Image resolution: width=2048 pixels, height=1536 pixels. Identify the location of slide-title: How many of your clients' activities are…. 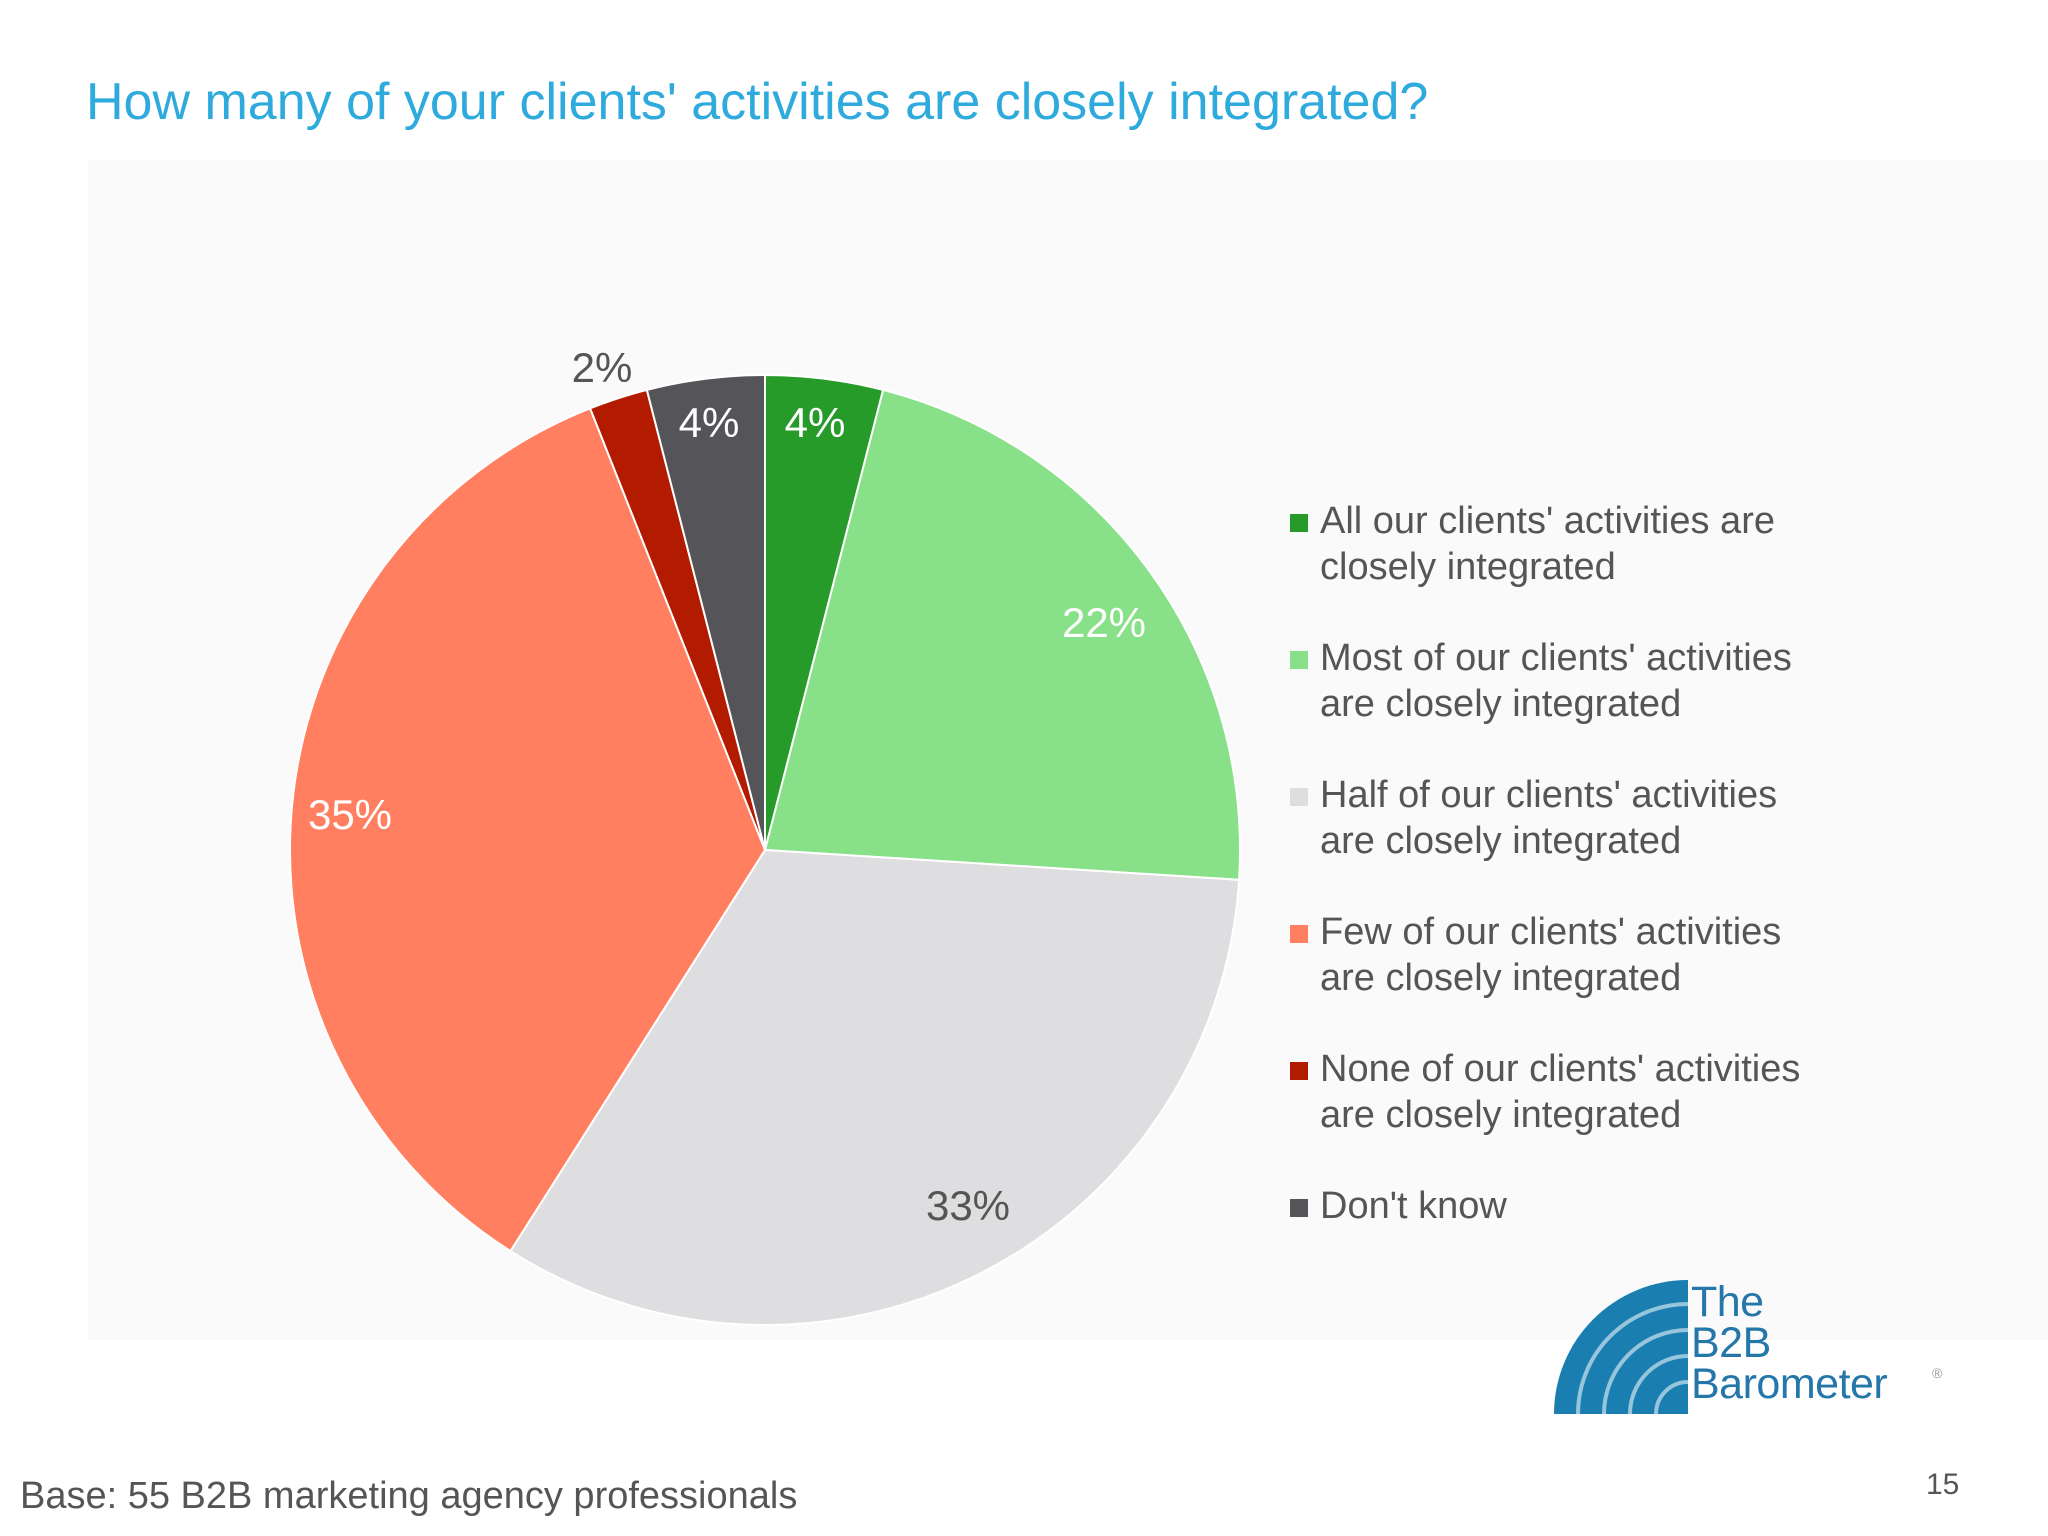
(757, 102).